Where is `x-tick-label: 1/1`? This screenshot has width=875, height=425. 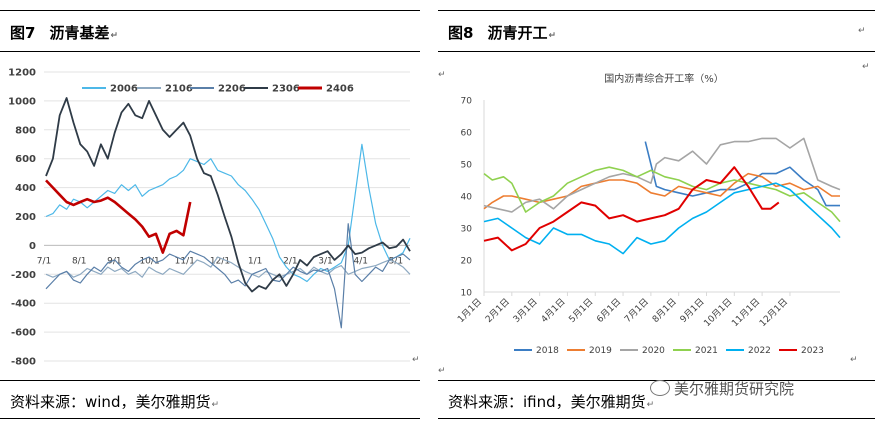
x-tick-label: 1/1 is located at coordinates (255, 261).